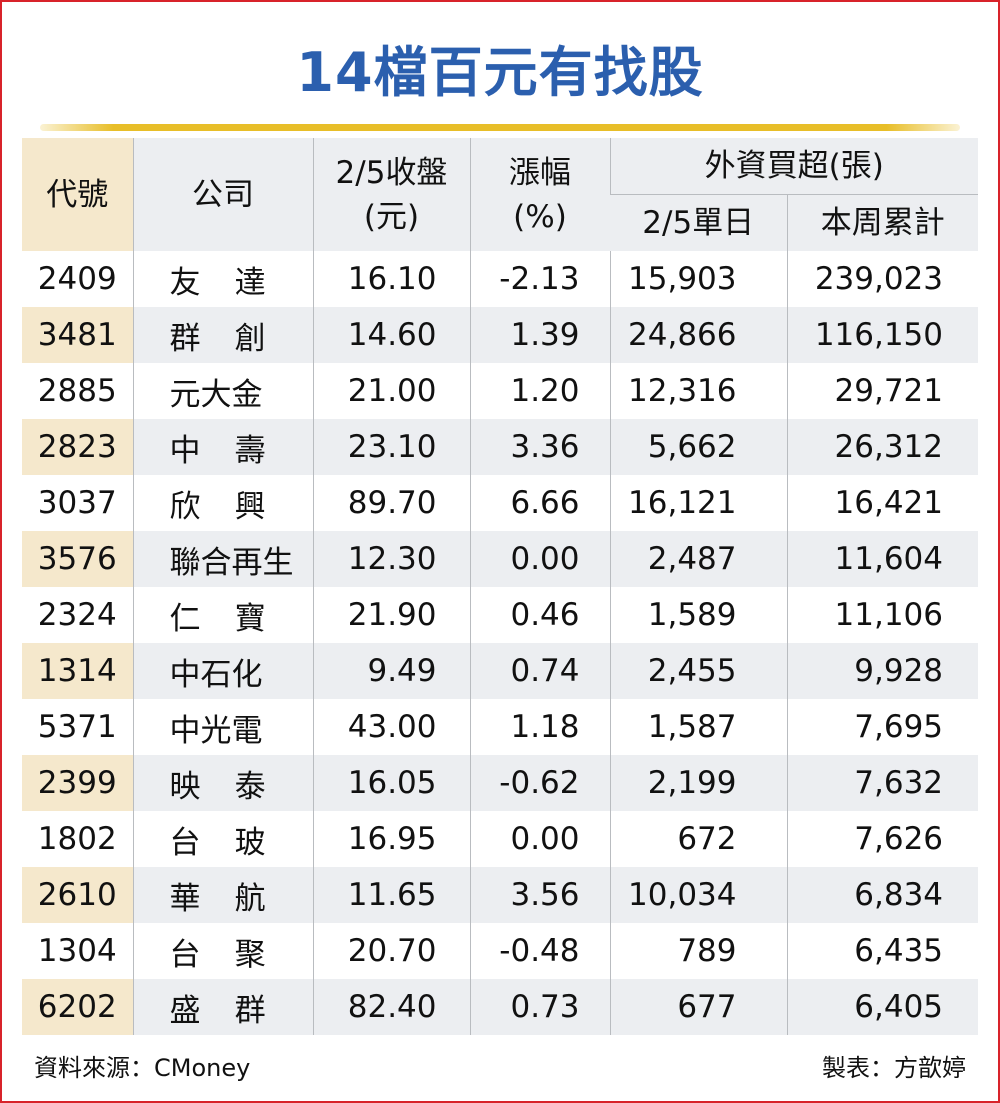  Describe the element at coordinates (77, 951) in the screenshot. I see `code-cell: 1304` at that location.